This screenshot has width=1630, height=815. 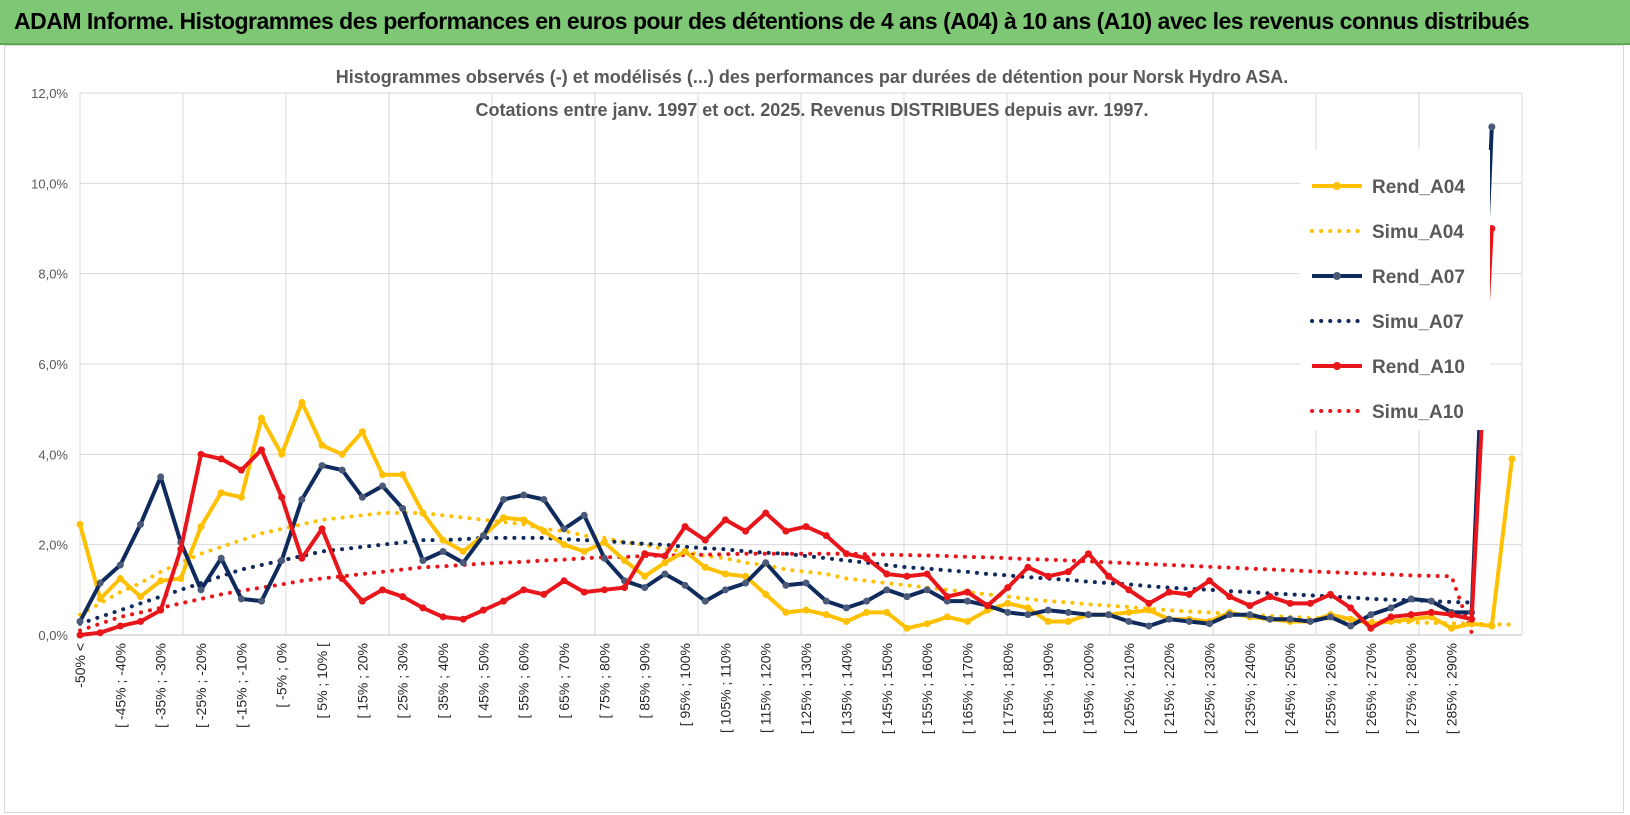 What do you see at coordinates (53, 635) in the screenshot?
I see `y-tick-label: 0,0%` at bounding box center [53, 635].